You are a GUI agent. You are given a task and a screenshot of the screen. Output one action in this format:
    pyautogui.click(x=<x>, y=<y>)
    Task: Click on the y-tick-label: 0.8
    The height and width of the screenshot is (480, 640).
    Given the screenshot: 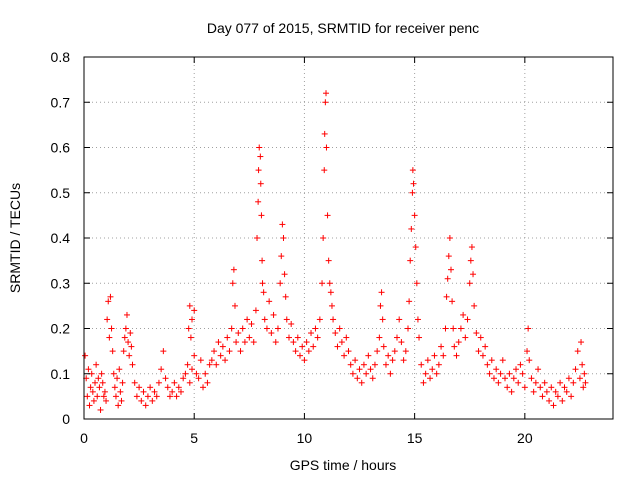 What is the action you would take?
    pyautogui.click(x=61, y=57)
    